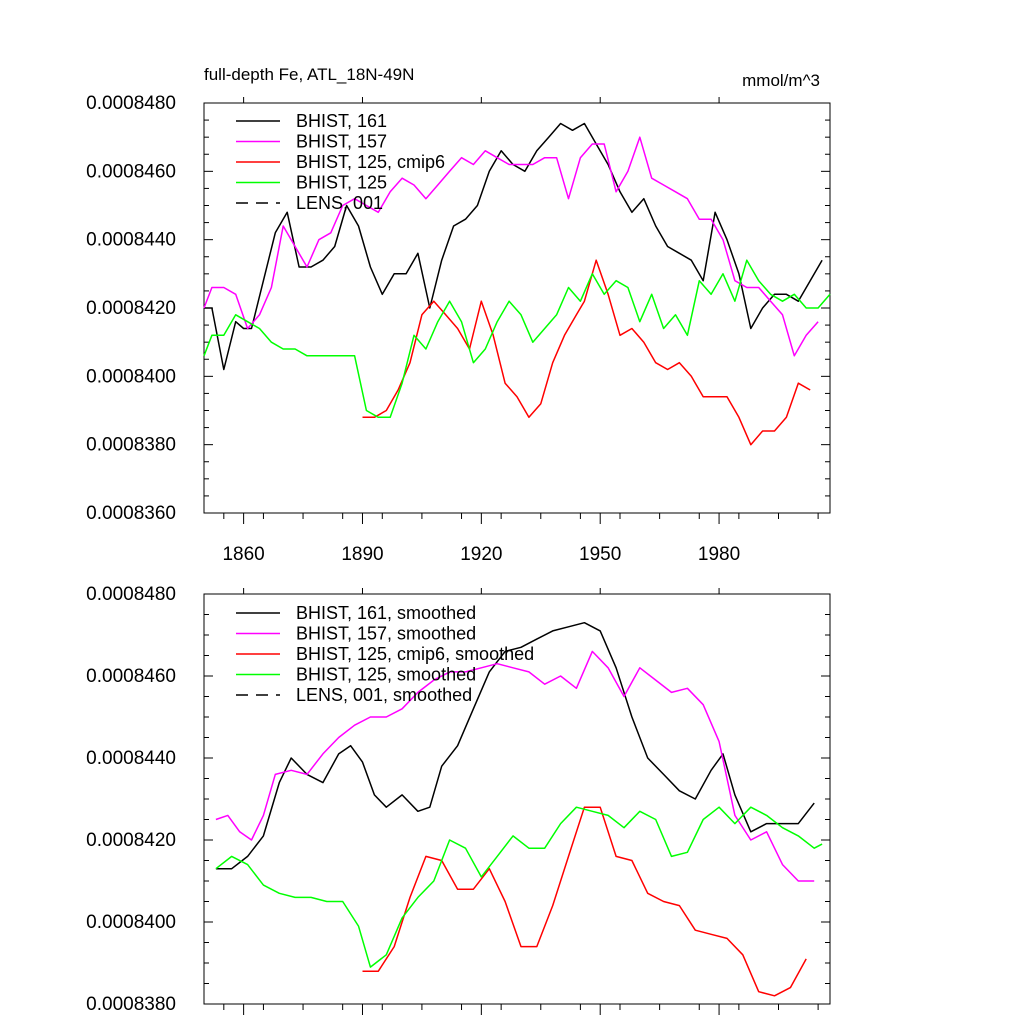 This screenshot has width=1024, height=1024. I want to click on legend-label: BHIST, 125, cmip6, smoothed, so click(415, 654).